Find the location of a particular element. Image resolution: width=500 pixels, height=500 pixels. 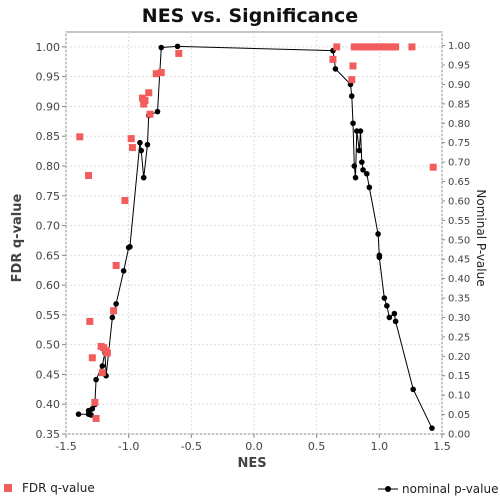

y-tick-label: 0.50 is located at coordinates (48, 345).